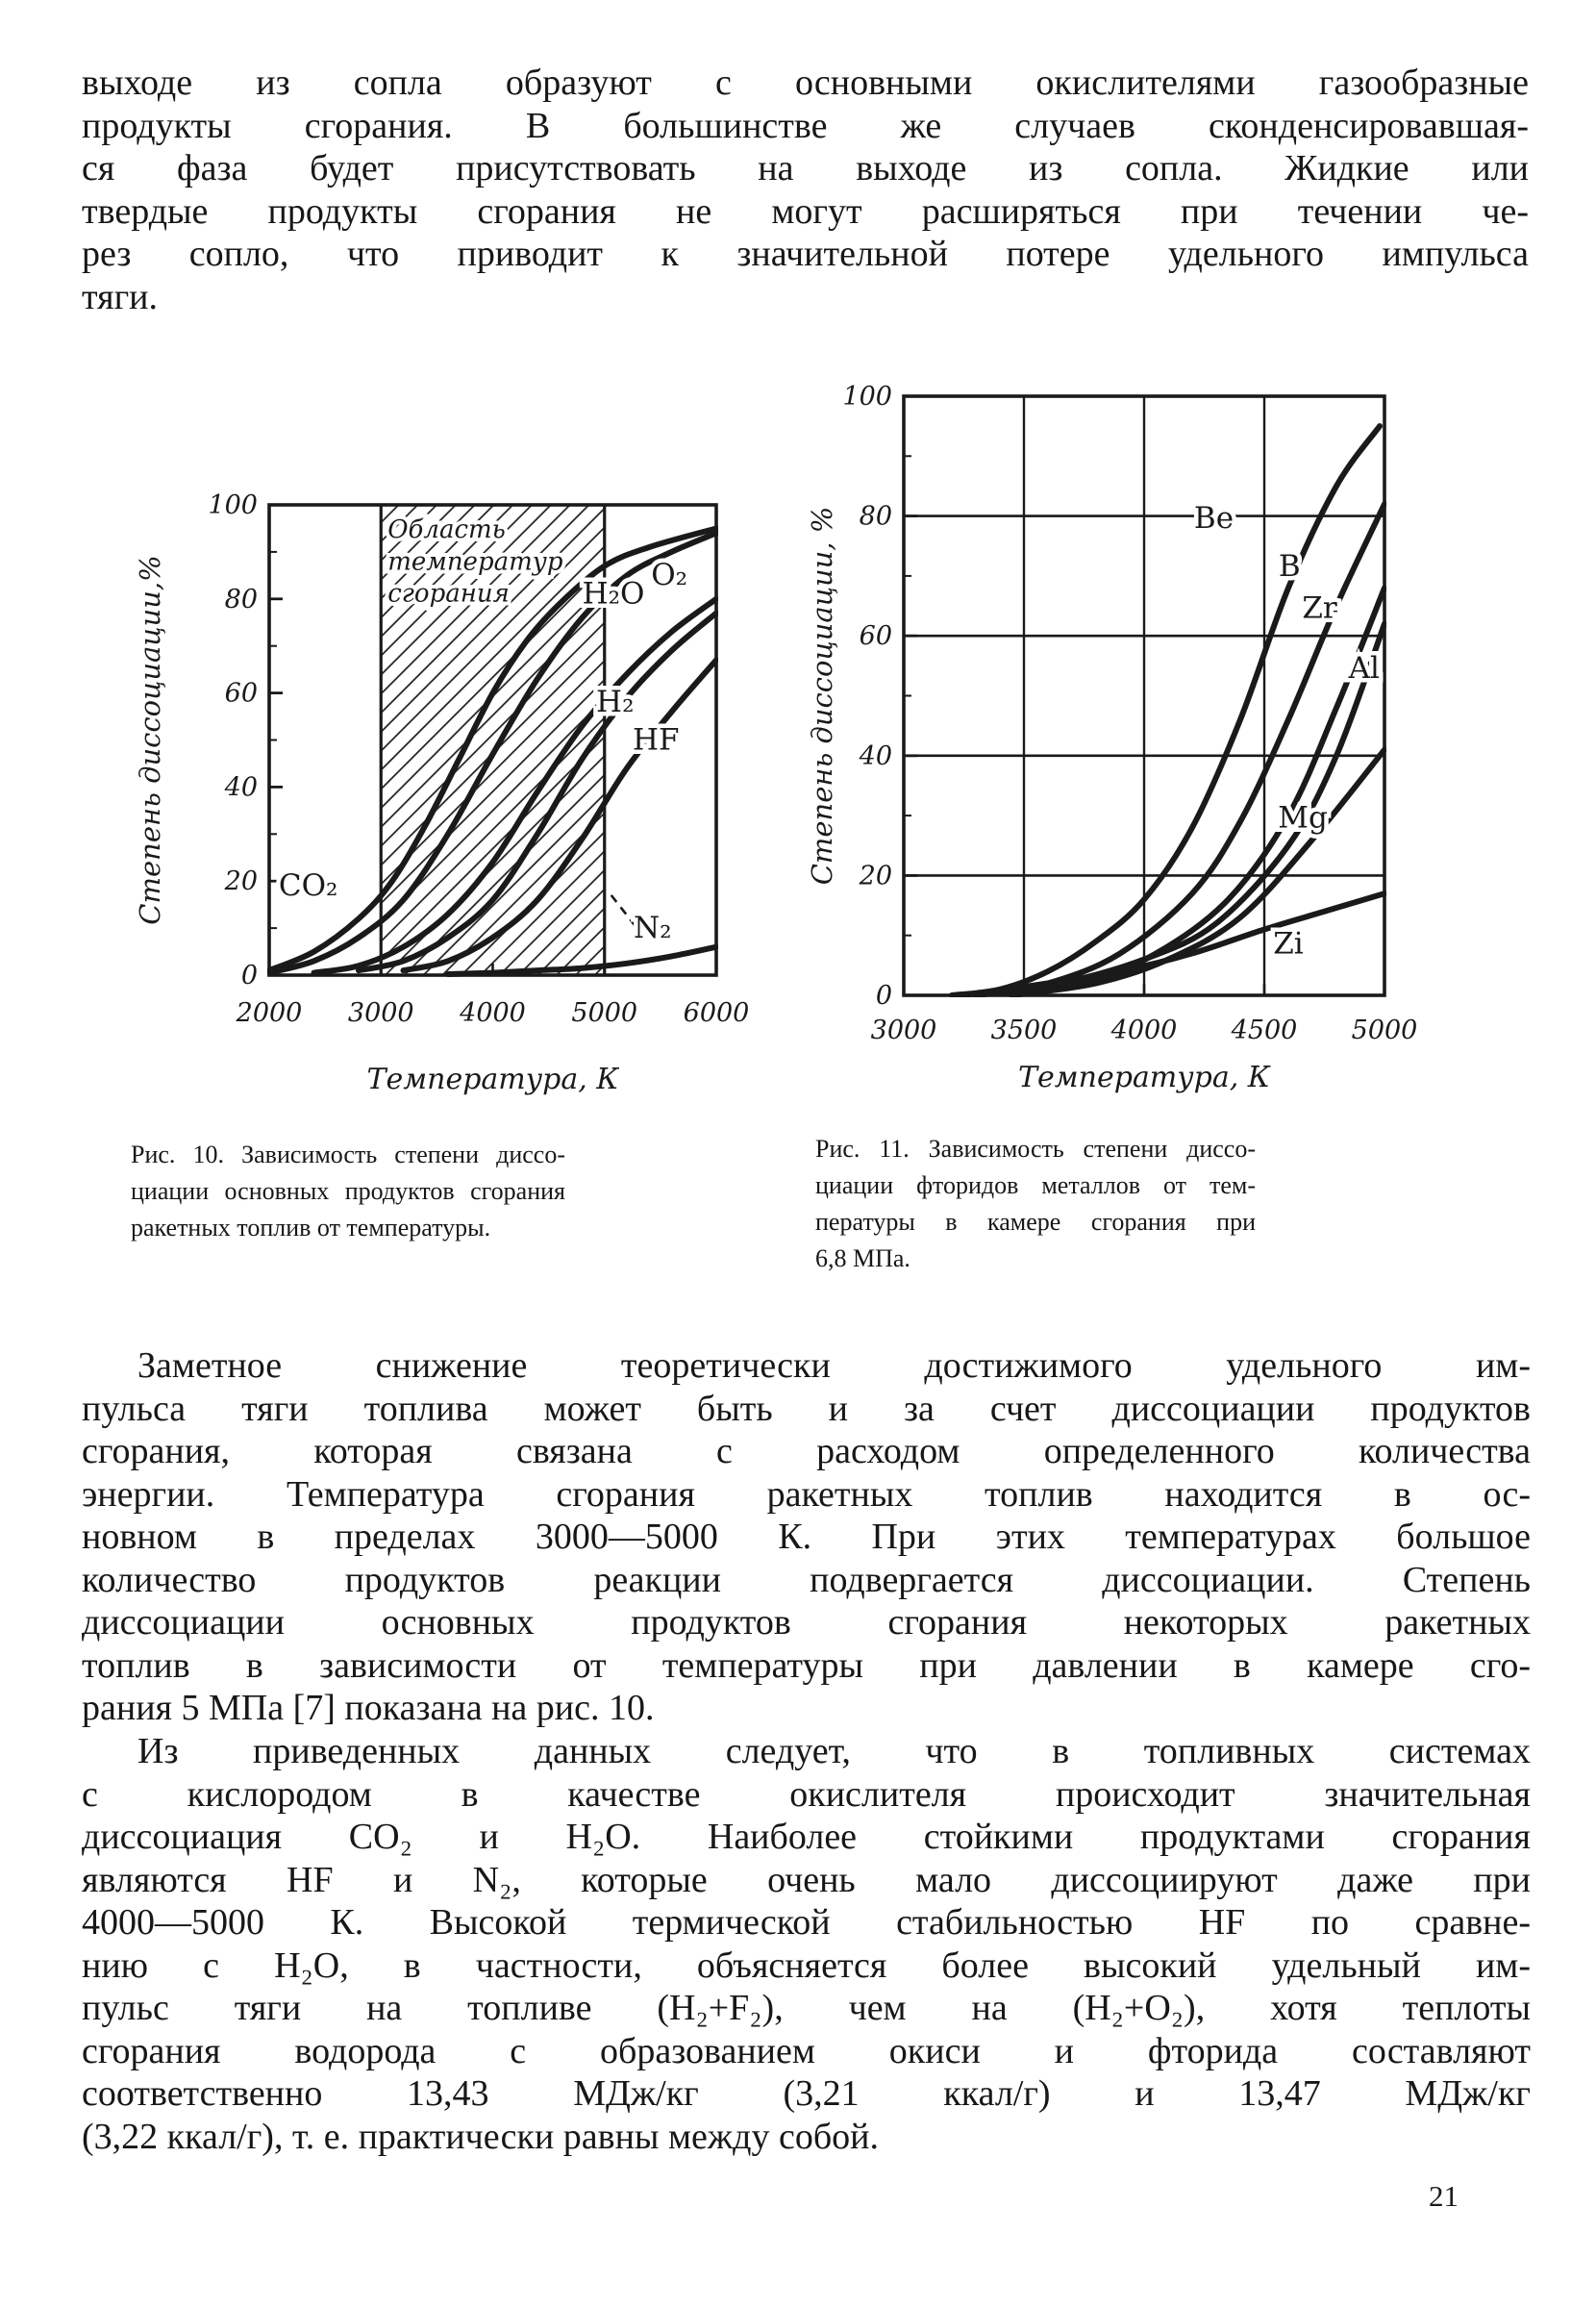 Image resolution: width=1596 pixels, height=2308 pixels. I want to click on series-label-Be: Be, so click(1214, 518).